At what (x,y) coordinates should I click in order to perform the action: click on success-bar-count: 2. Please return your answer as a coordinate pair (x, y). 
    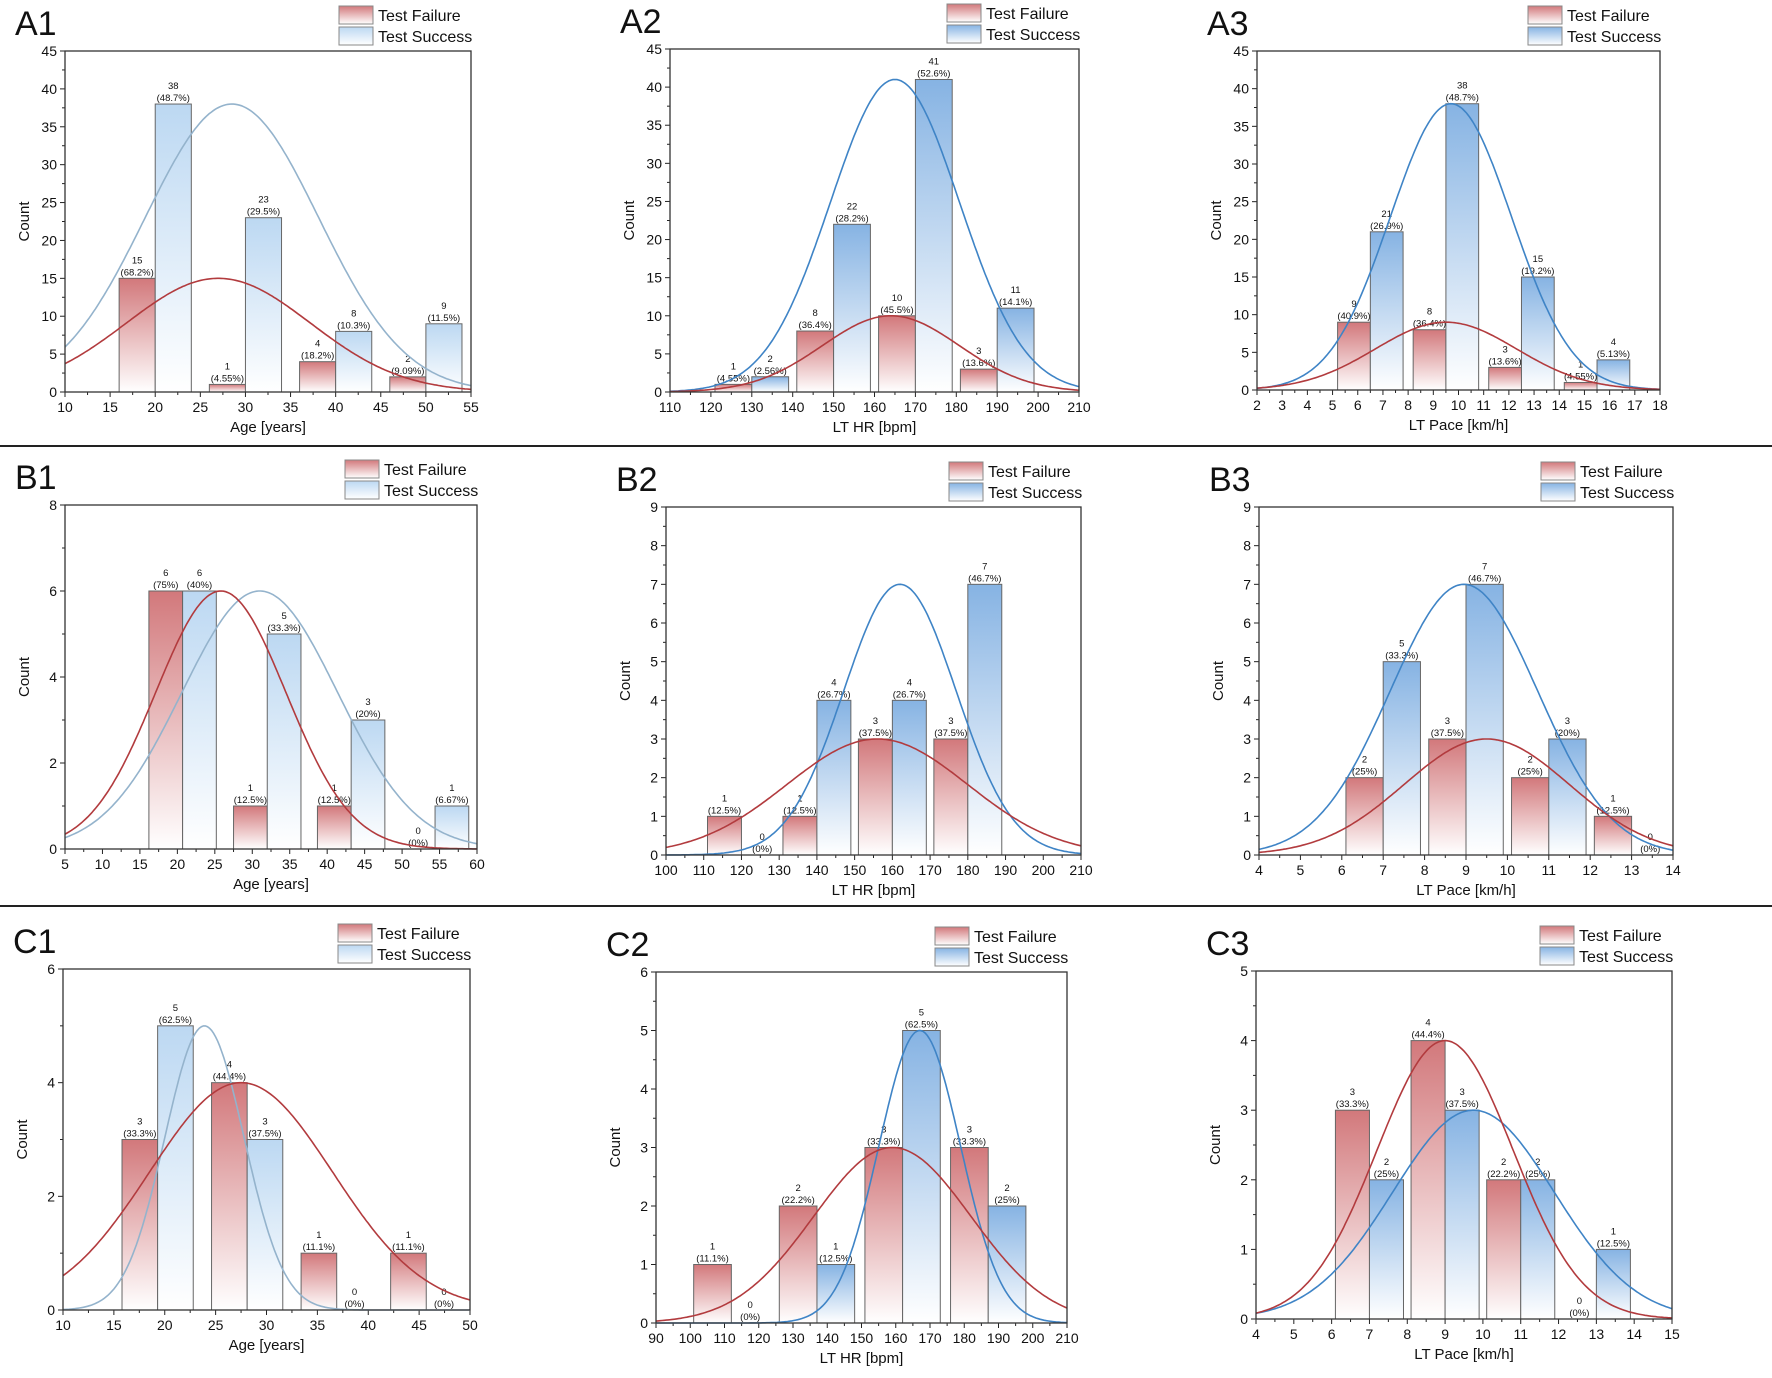
    Looking at the image, I should click on (1386, 1162).